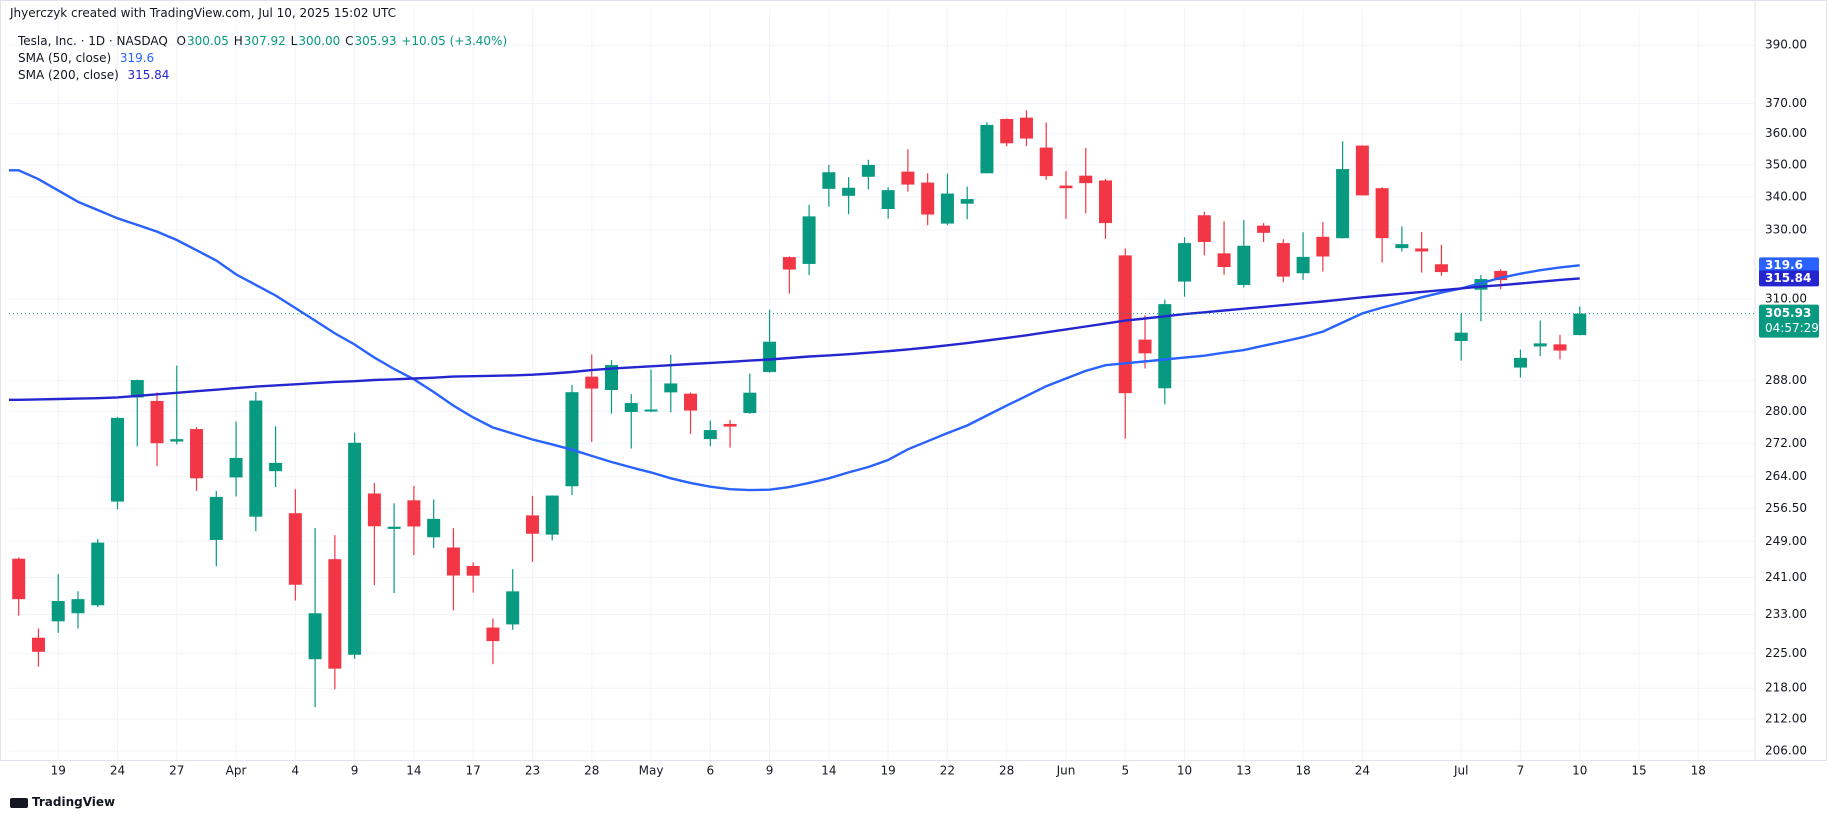  Describe the element at coordinates (1786, 719) in the screenshot. I see `y-tick-label: 212.00` at that location.